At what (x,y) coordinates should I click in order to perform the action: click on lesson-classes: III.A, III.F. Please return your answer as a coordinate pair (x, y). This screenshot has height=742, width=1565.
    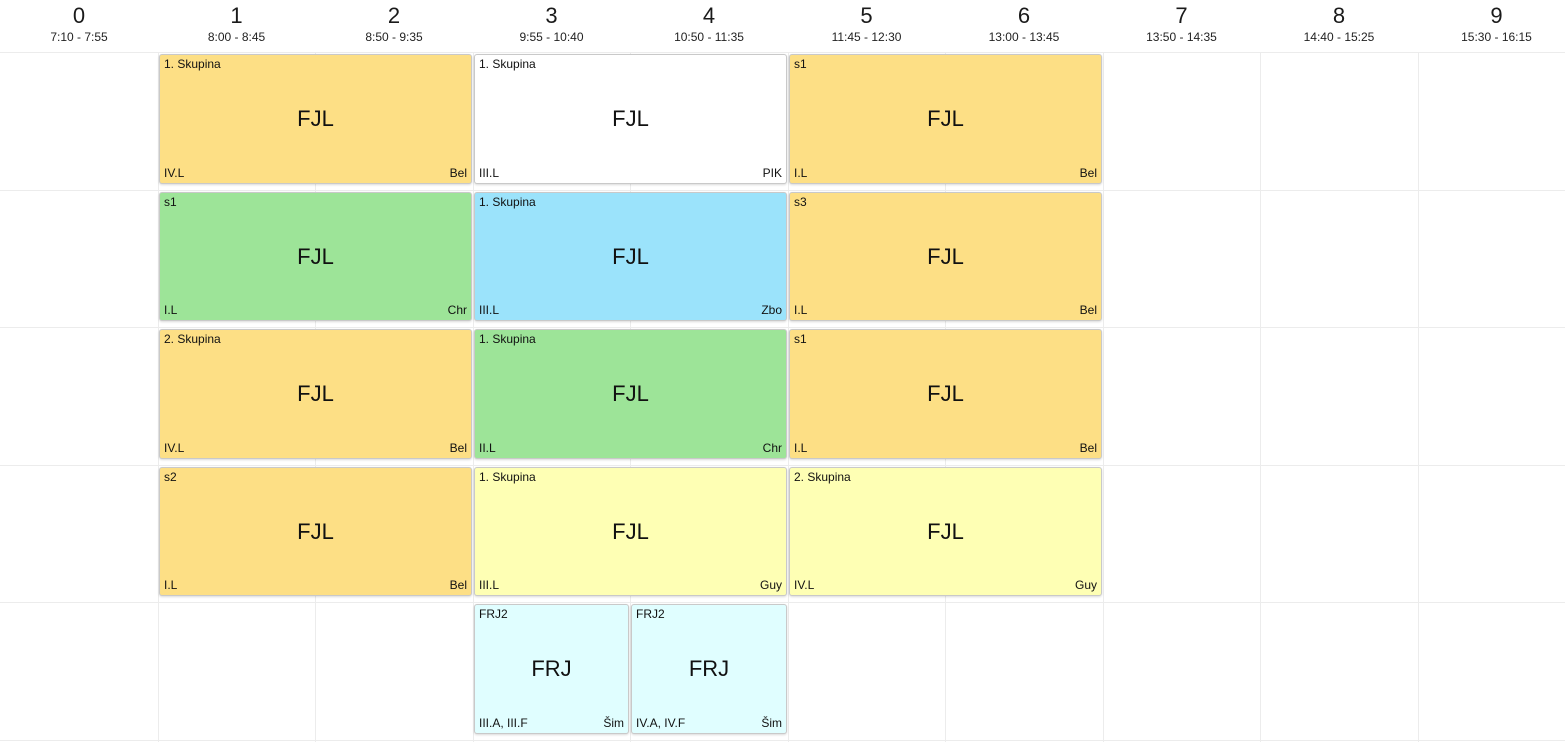
    Looking at the image, I should click on (503, 723).